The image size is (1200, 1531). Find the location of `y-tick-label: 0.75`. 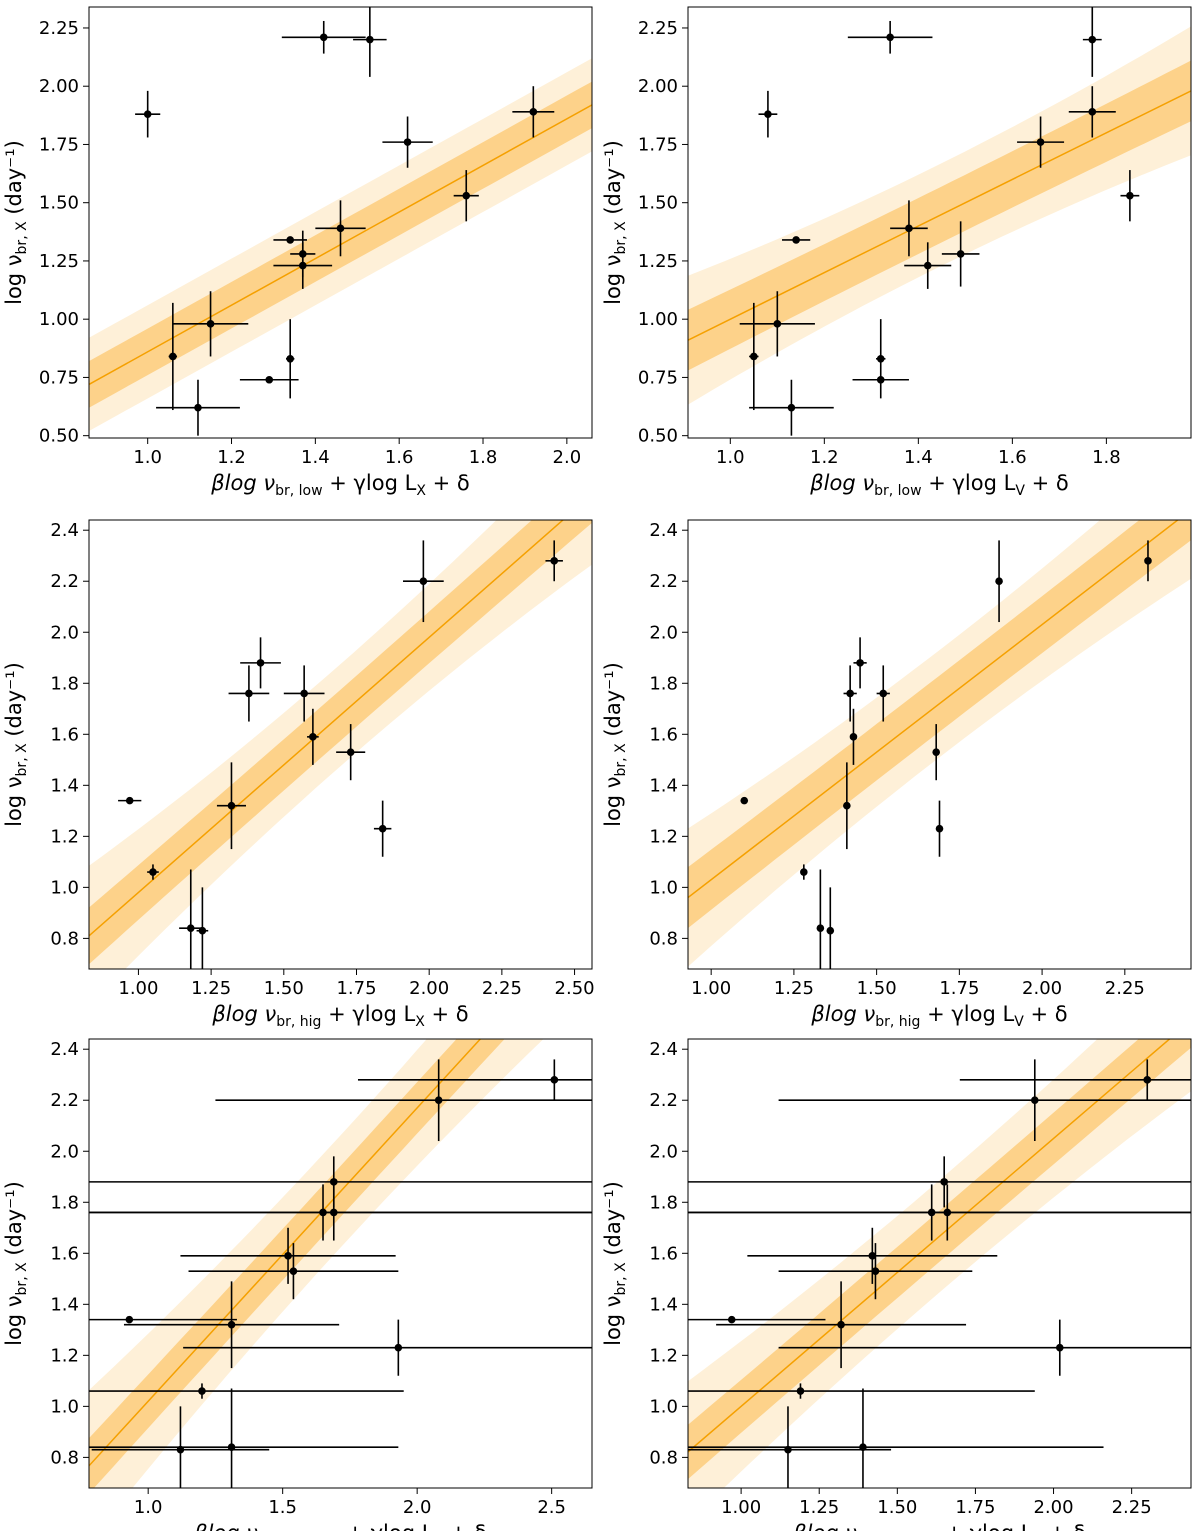

y-tick-label: 0.75 is located at coordinates (59, 377).